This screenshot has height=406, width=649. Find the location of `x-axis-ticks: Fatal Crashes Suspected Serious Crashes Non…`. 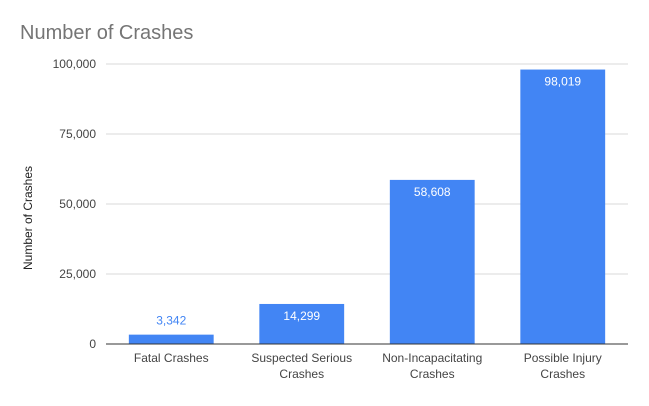

x-axis-ticks: Fatal Crashes Suspected Serious Crashes Non… is located at coordinates (368, 366).